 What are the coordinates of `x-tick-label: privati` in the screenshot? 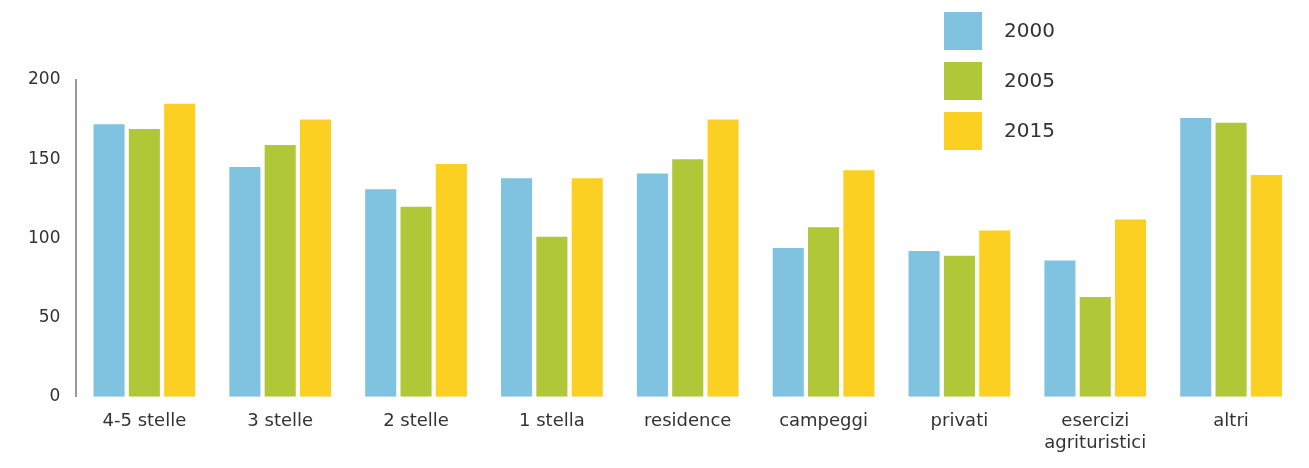 It's located at (959, 420).